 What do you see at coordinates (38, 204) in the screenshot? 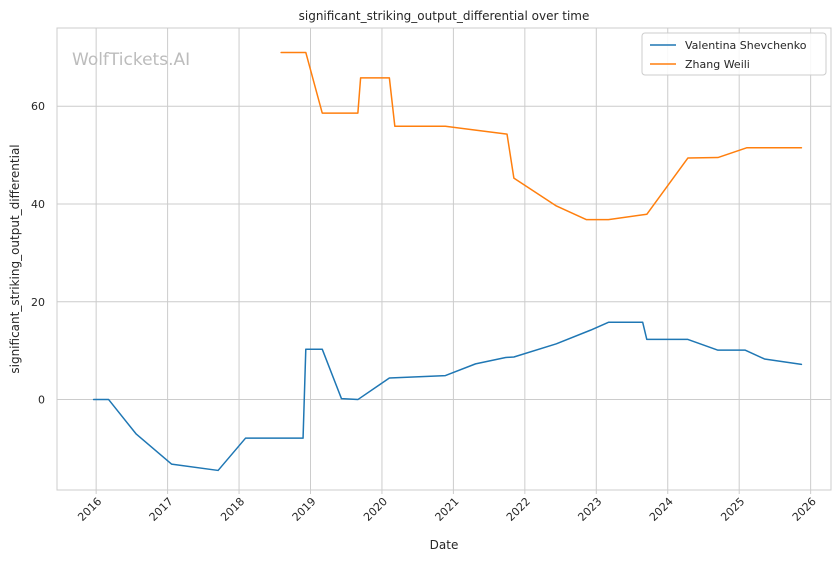
I see `y-tick-label: 40` at bounding box center [38, 204].